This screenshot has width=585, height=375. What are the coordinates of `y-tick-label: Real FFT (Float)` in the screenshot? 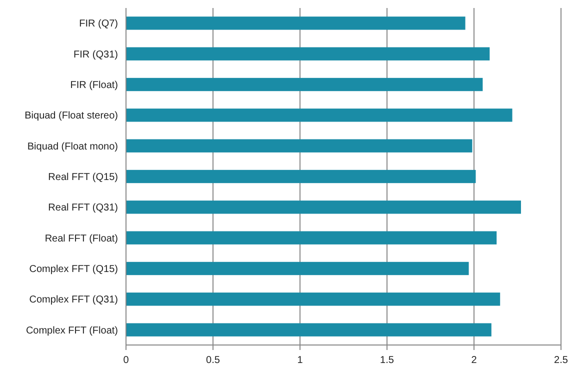 It's located at (81, 238).